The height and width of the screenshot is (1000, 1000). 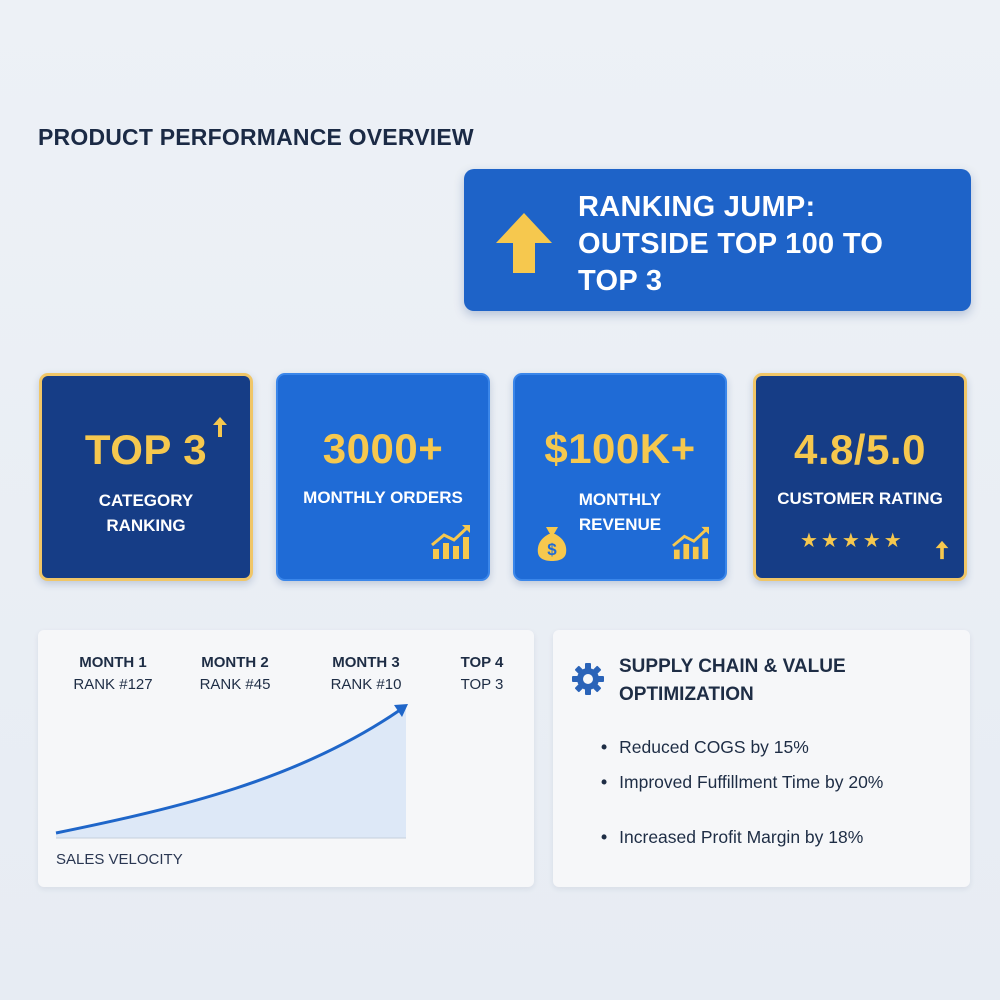 I want to click on rating-stars: ★★★★★, so click(x=852, y=541).